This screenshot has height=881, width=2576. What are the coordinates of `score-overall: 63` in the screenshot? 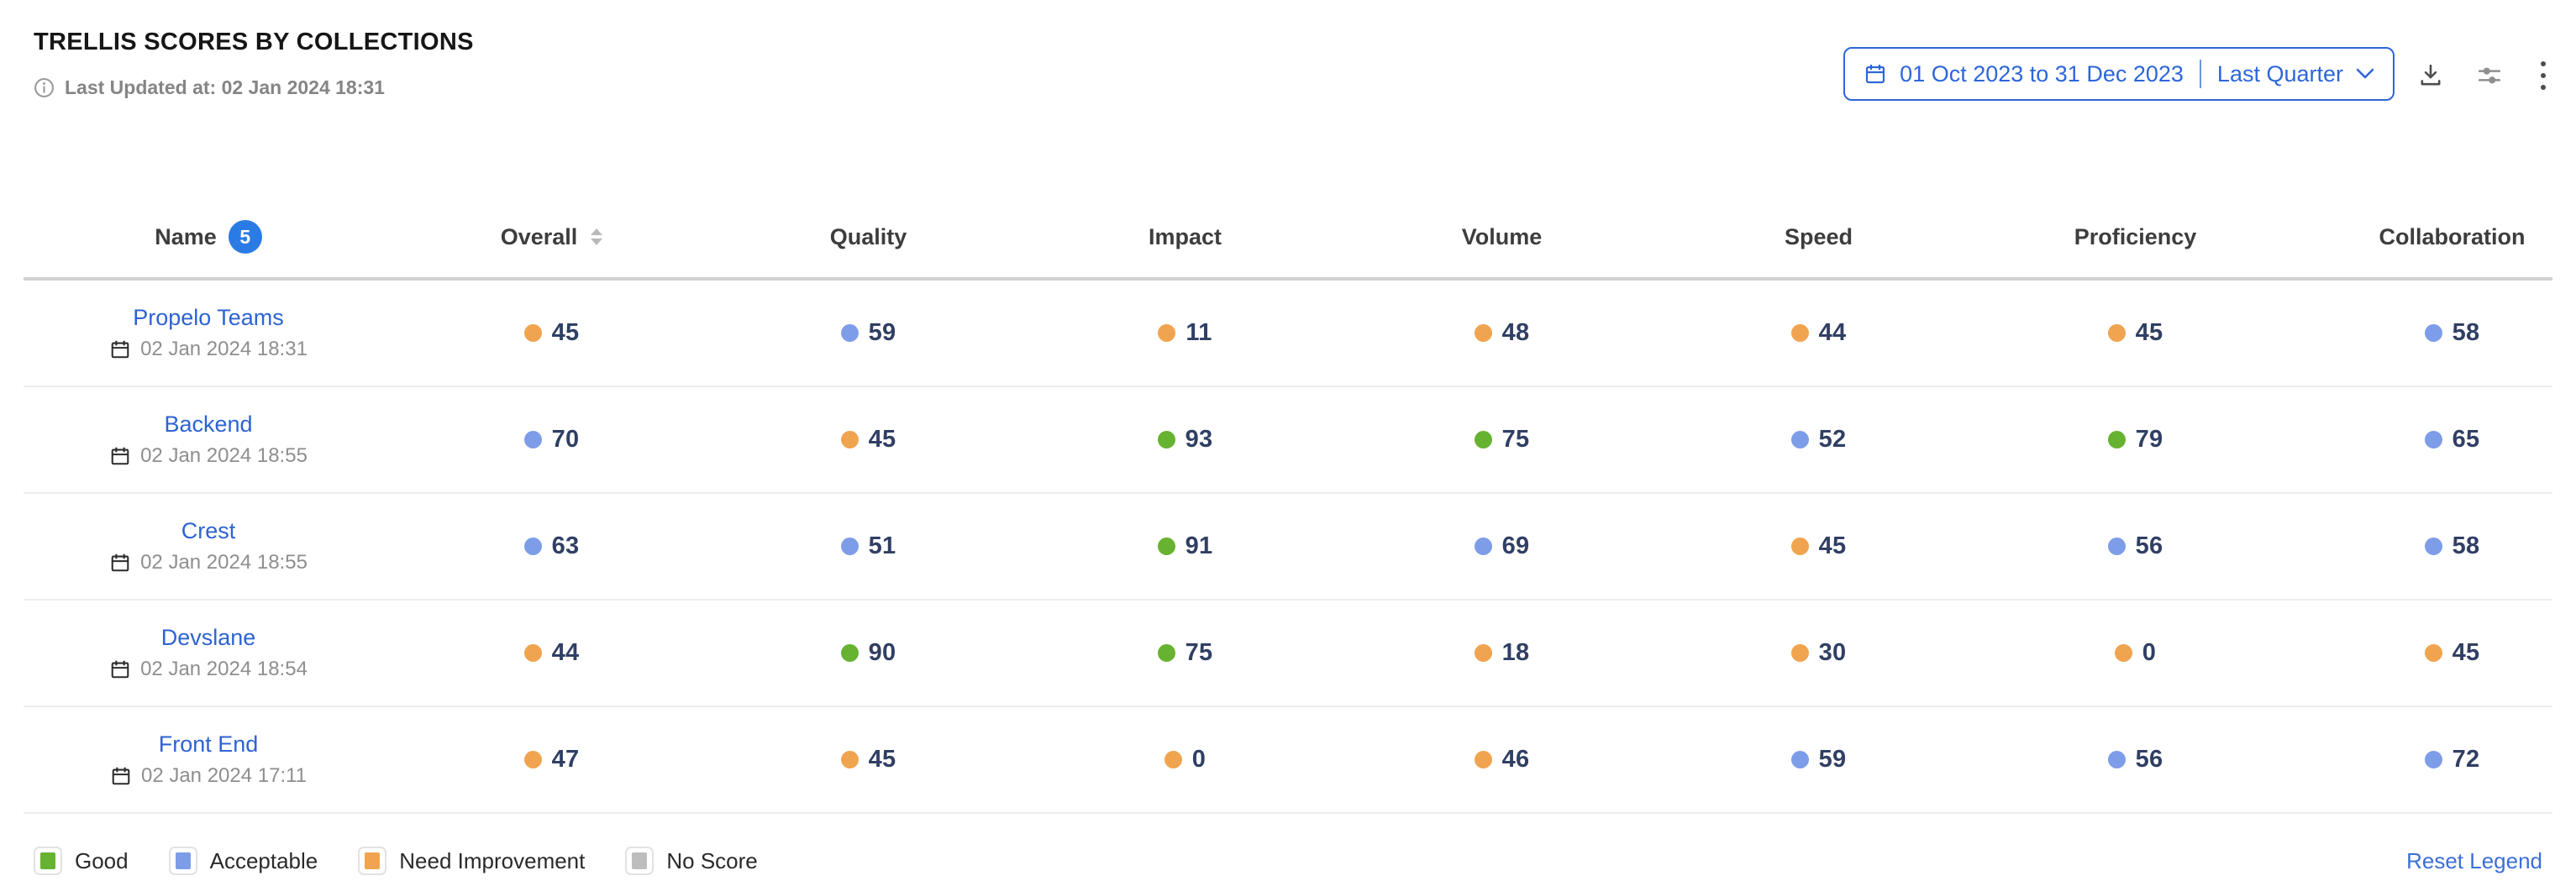 It's located at (551, 546).